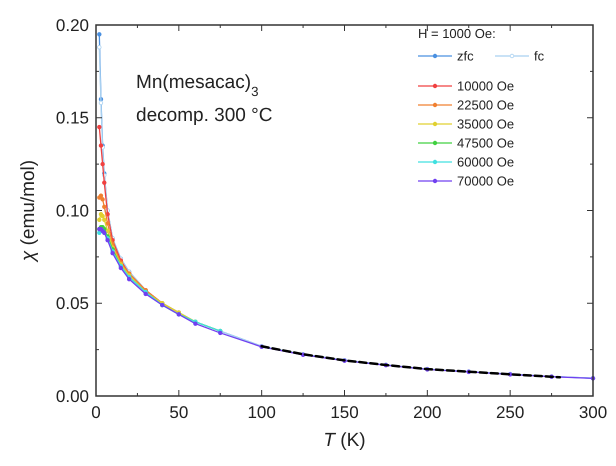  What do you see at coordinates (344, 412) in the screenshot?
I see `x-tick-label: 150` at bounding box center [344, 412].